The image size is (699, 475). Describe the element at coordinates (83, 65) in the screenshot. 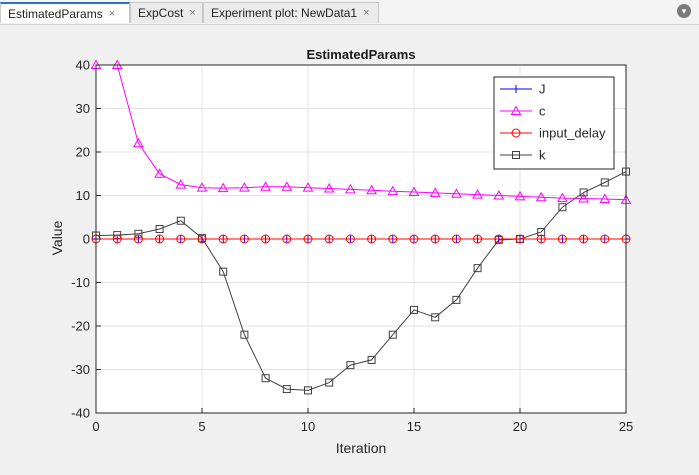

I see `y-tick-label: 40` at that location.